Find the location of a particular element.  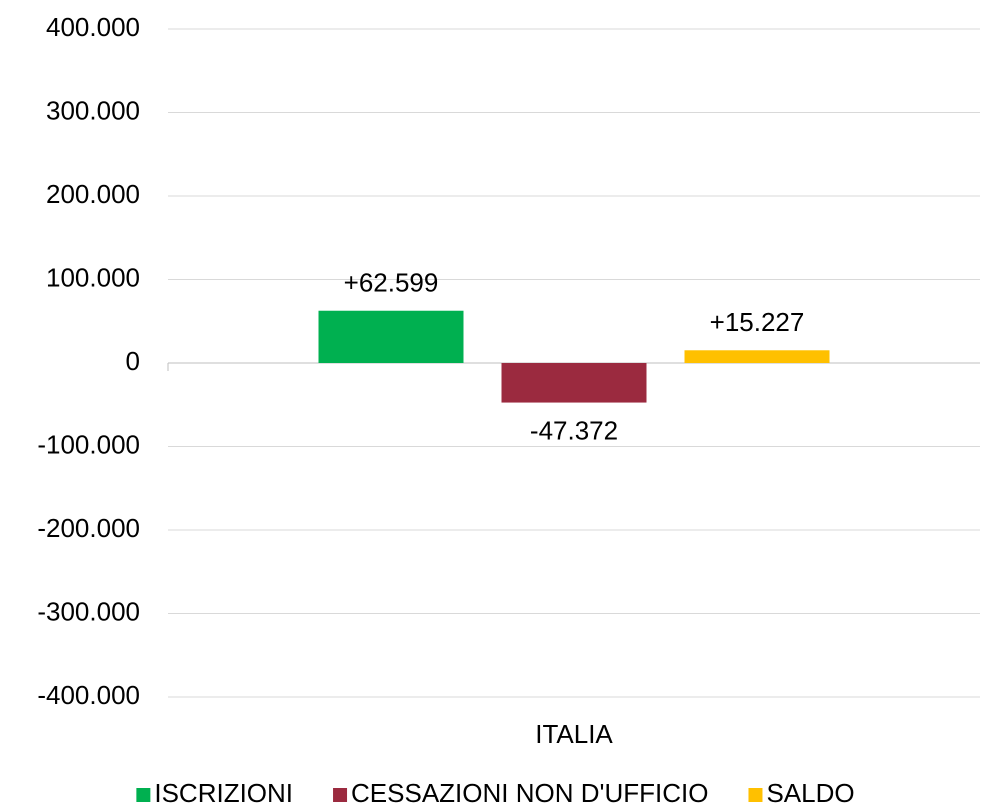

data-label: -47.372 is located at coordinates (574, 430).